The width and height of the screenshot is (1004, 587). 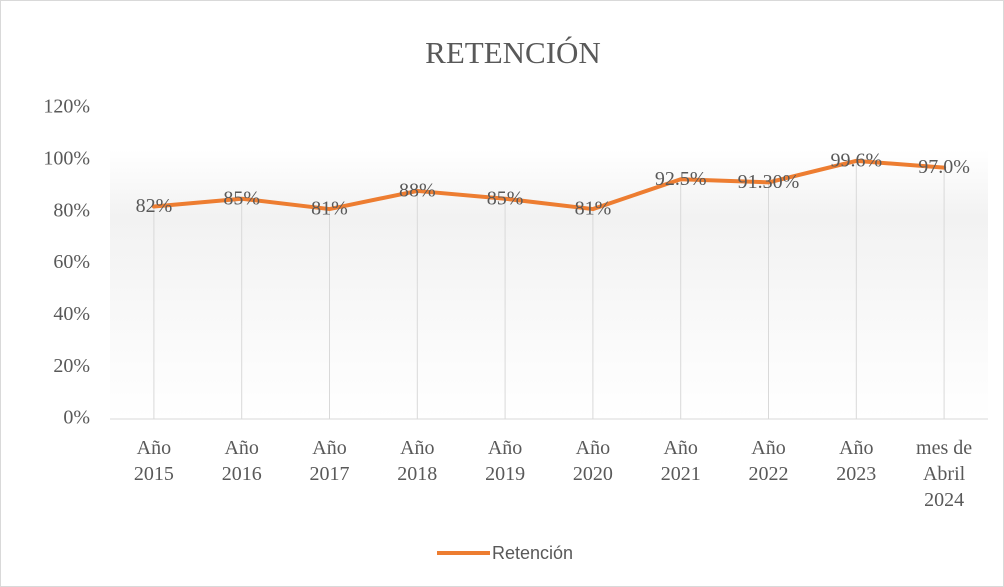 I want to click on x-tick-label: Año 2023, so click(x=856, y=461).